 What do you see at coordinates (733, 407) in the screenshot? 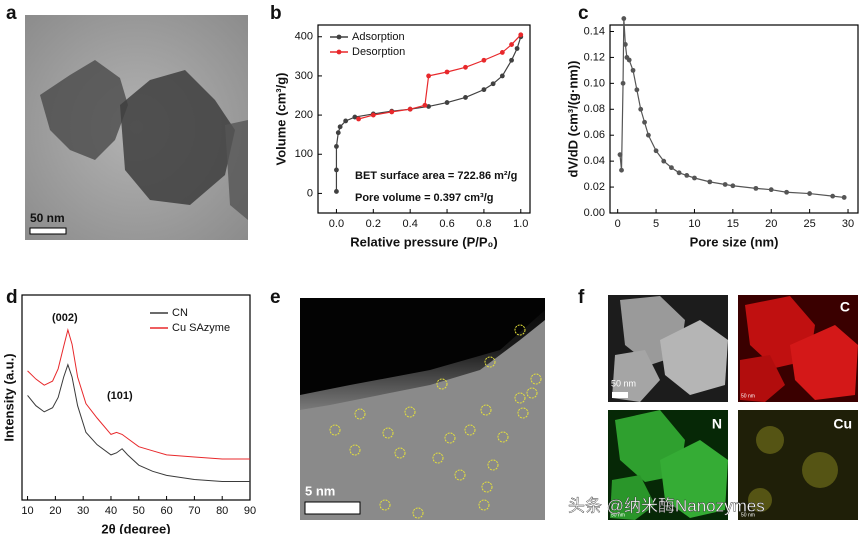
I see `eds-maps: 50 nm 50 nm 50 nm 50 nm C N Cu` at bounding box center [733, 407].